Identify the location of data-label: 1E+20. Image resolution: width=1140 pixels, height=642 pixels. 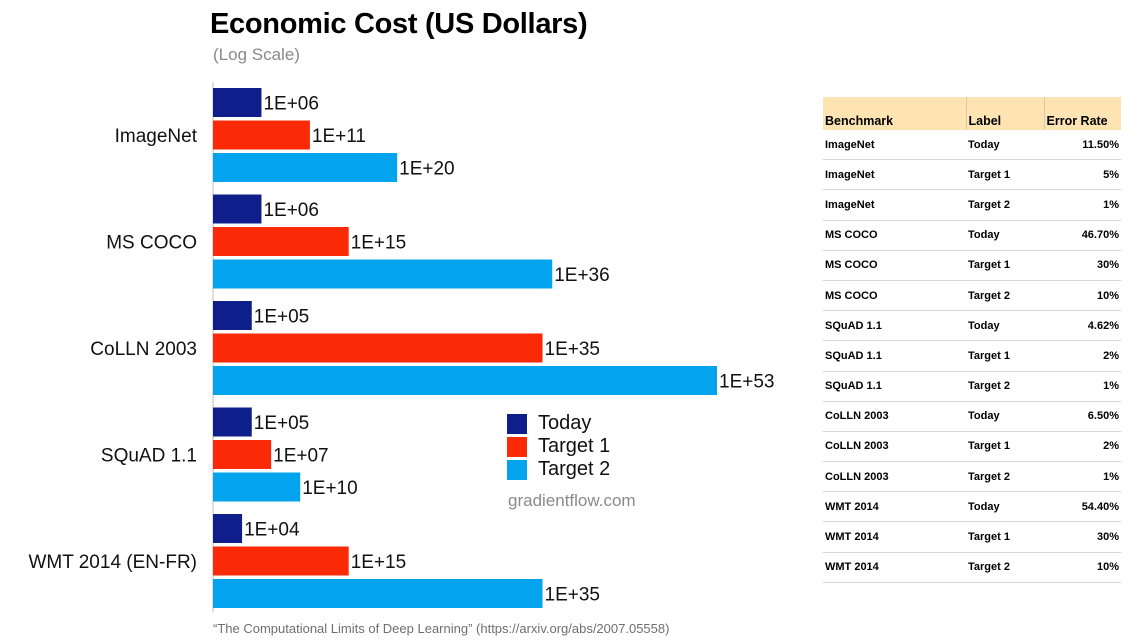
(426, 169).